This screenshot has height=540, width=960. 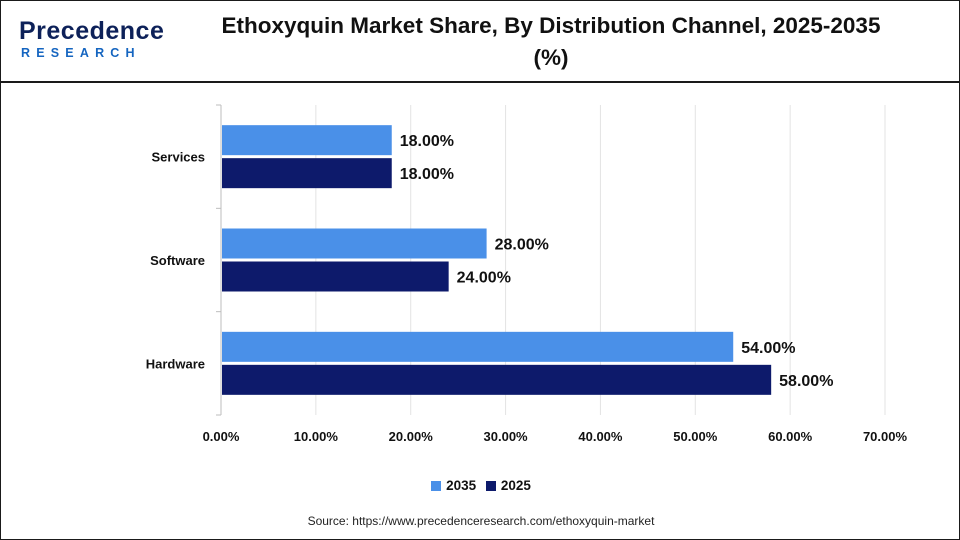 What do you see at coordinates (81, 53) in the screenshot?
I see `logo-subtext: RESEARCH` at bounding box center [81, 53].